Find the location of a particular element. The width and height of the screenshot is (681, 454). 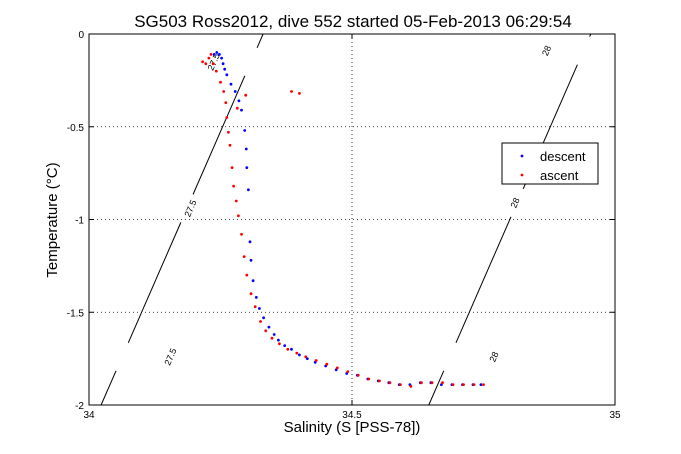

y-tick-label: -2 is located at coordinates (79, 406).